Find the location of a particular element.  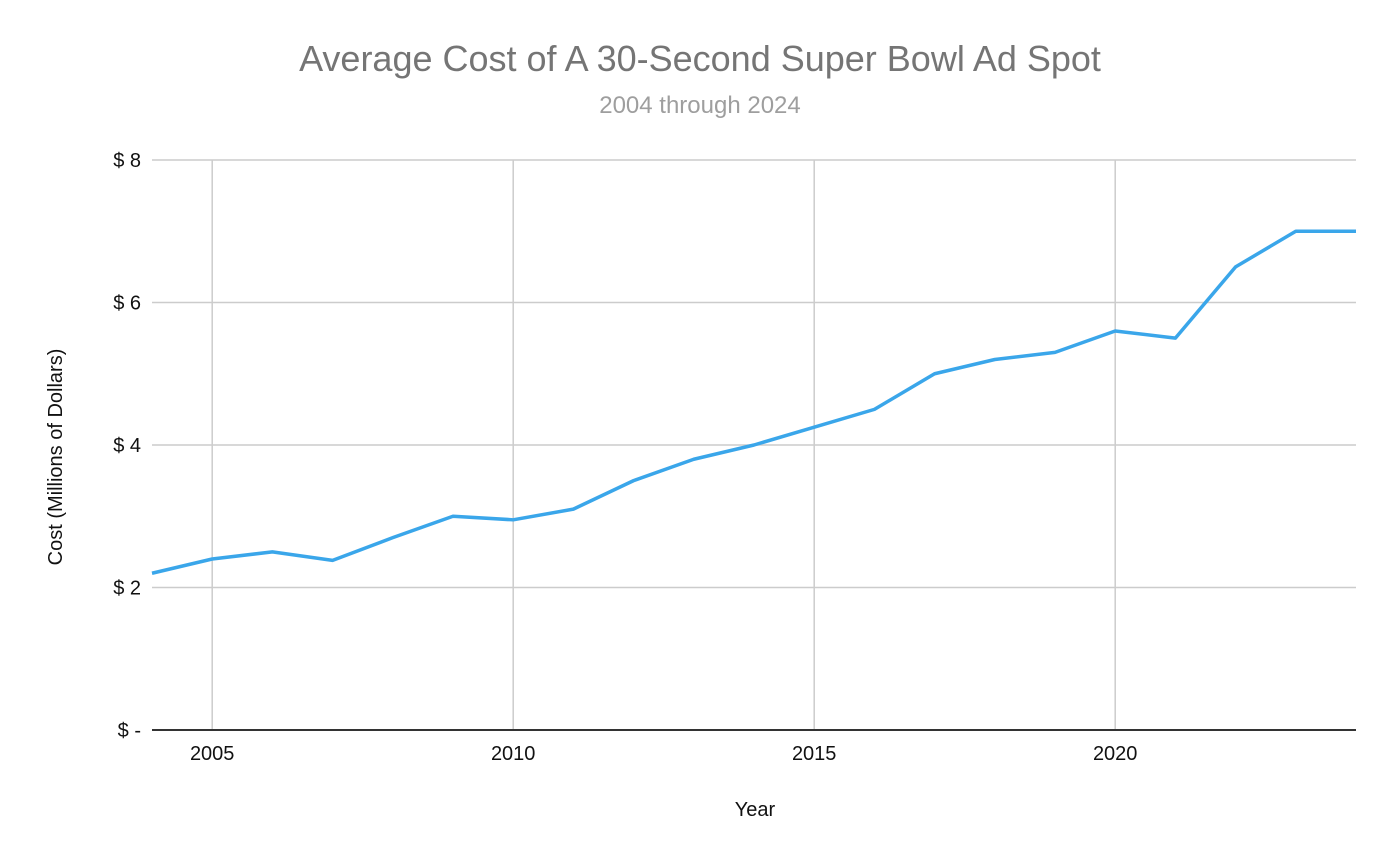

y-tick-label: $ 4 is located at coordinates (127, 446).